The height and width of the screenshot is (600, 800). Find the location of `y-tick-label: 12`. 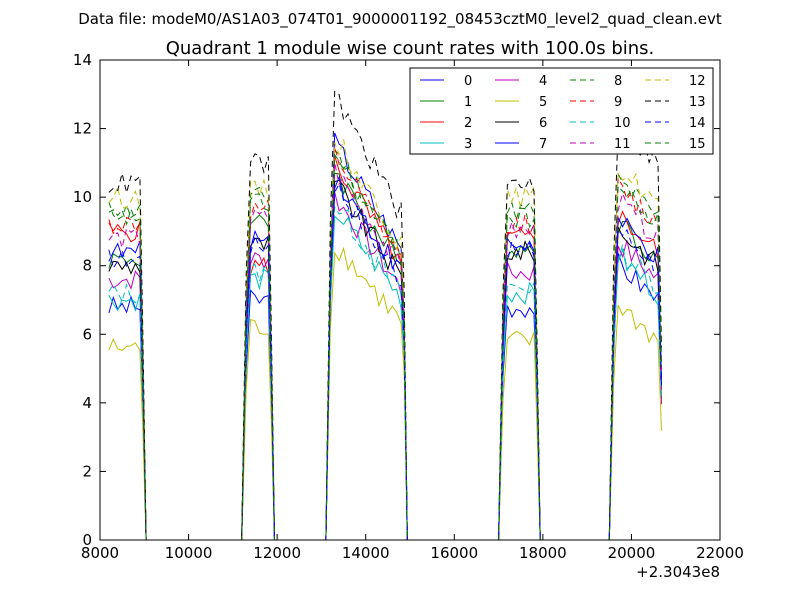

y-tick-label: 12 is located at coordinates (82, 129).